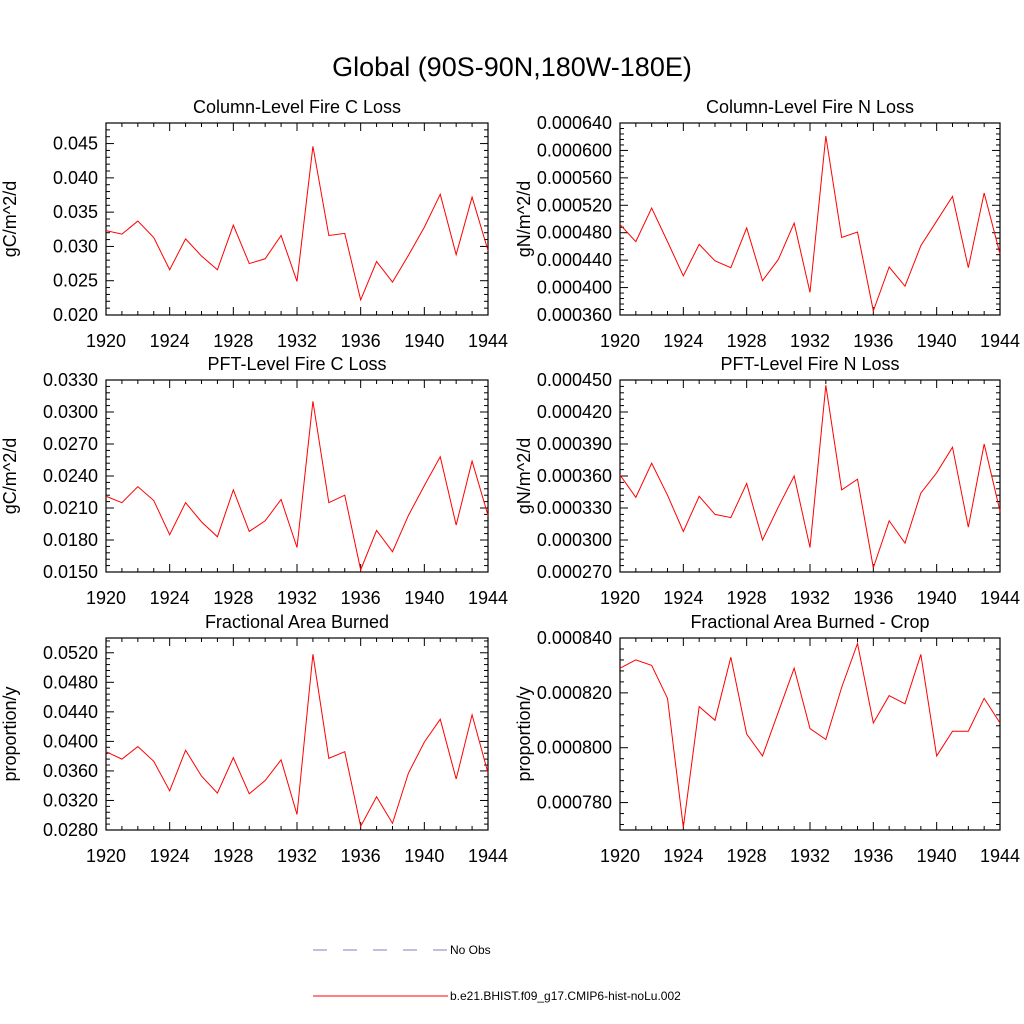 This screenshot has height=1024, width=1024. Describe the element at coordinates (574, 444) in the screenshot. I see `y-tick-label: 0.000390` at that location.